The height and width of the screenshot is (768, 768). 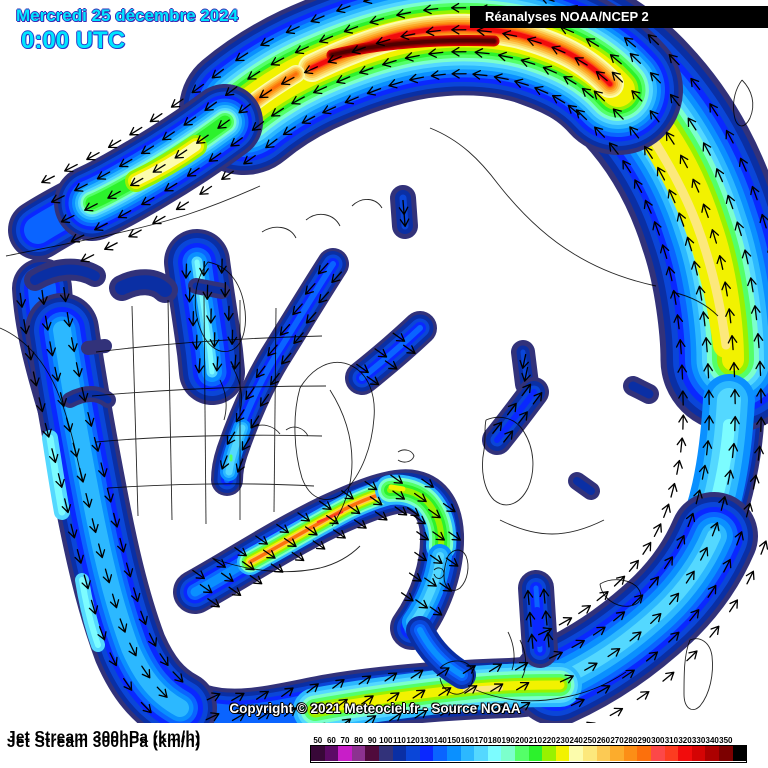 I want to click on model-source-banner: Réanalyses NOAA/NCEP 2, so click(x=619, y=17).